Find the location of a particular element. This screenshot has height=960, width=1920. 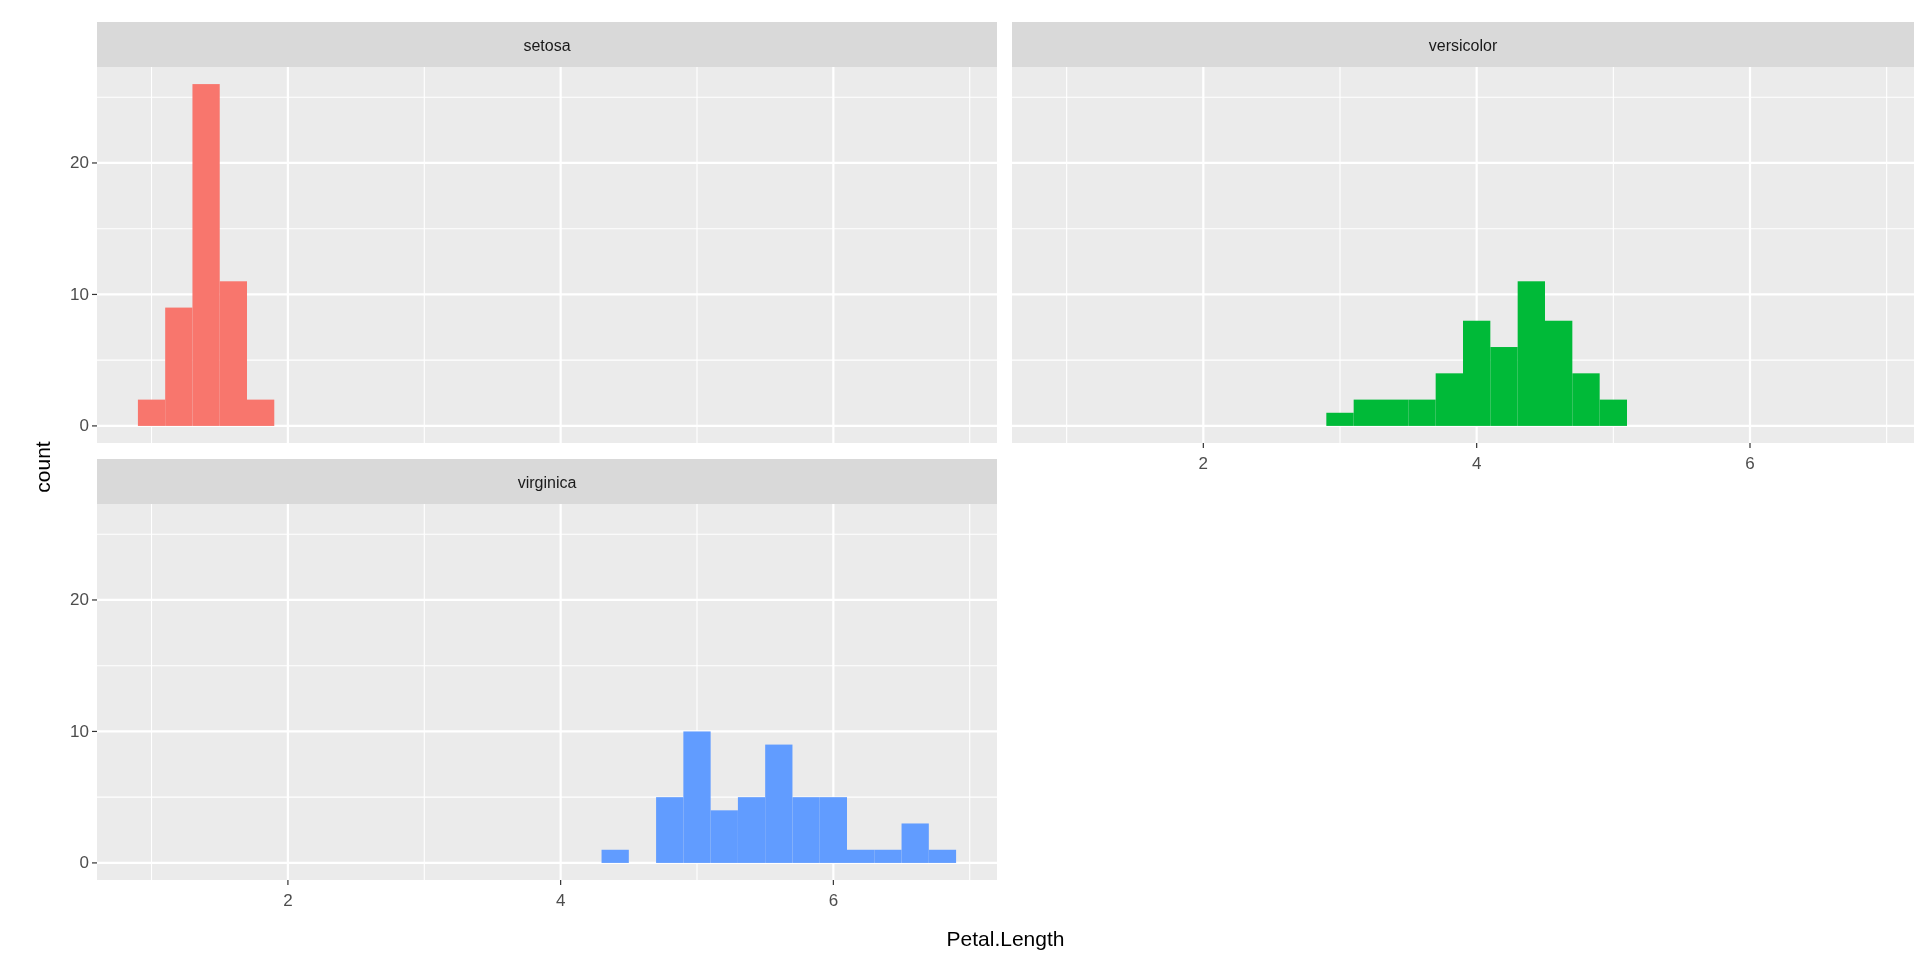

x-axis-title: Petal.Length is located at coordinates (1005, 938).